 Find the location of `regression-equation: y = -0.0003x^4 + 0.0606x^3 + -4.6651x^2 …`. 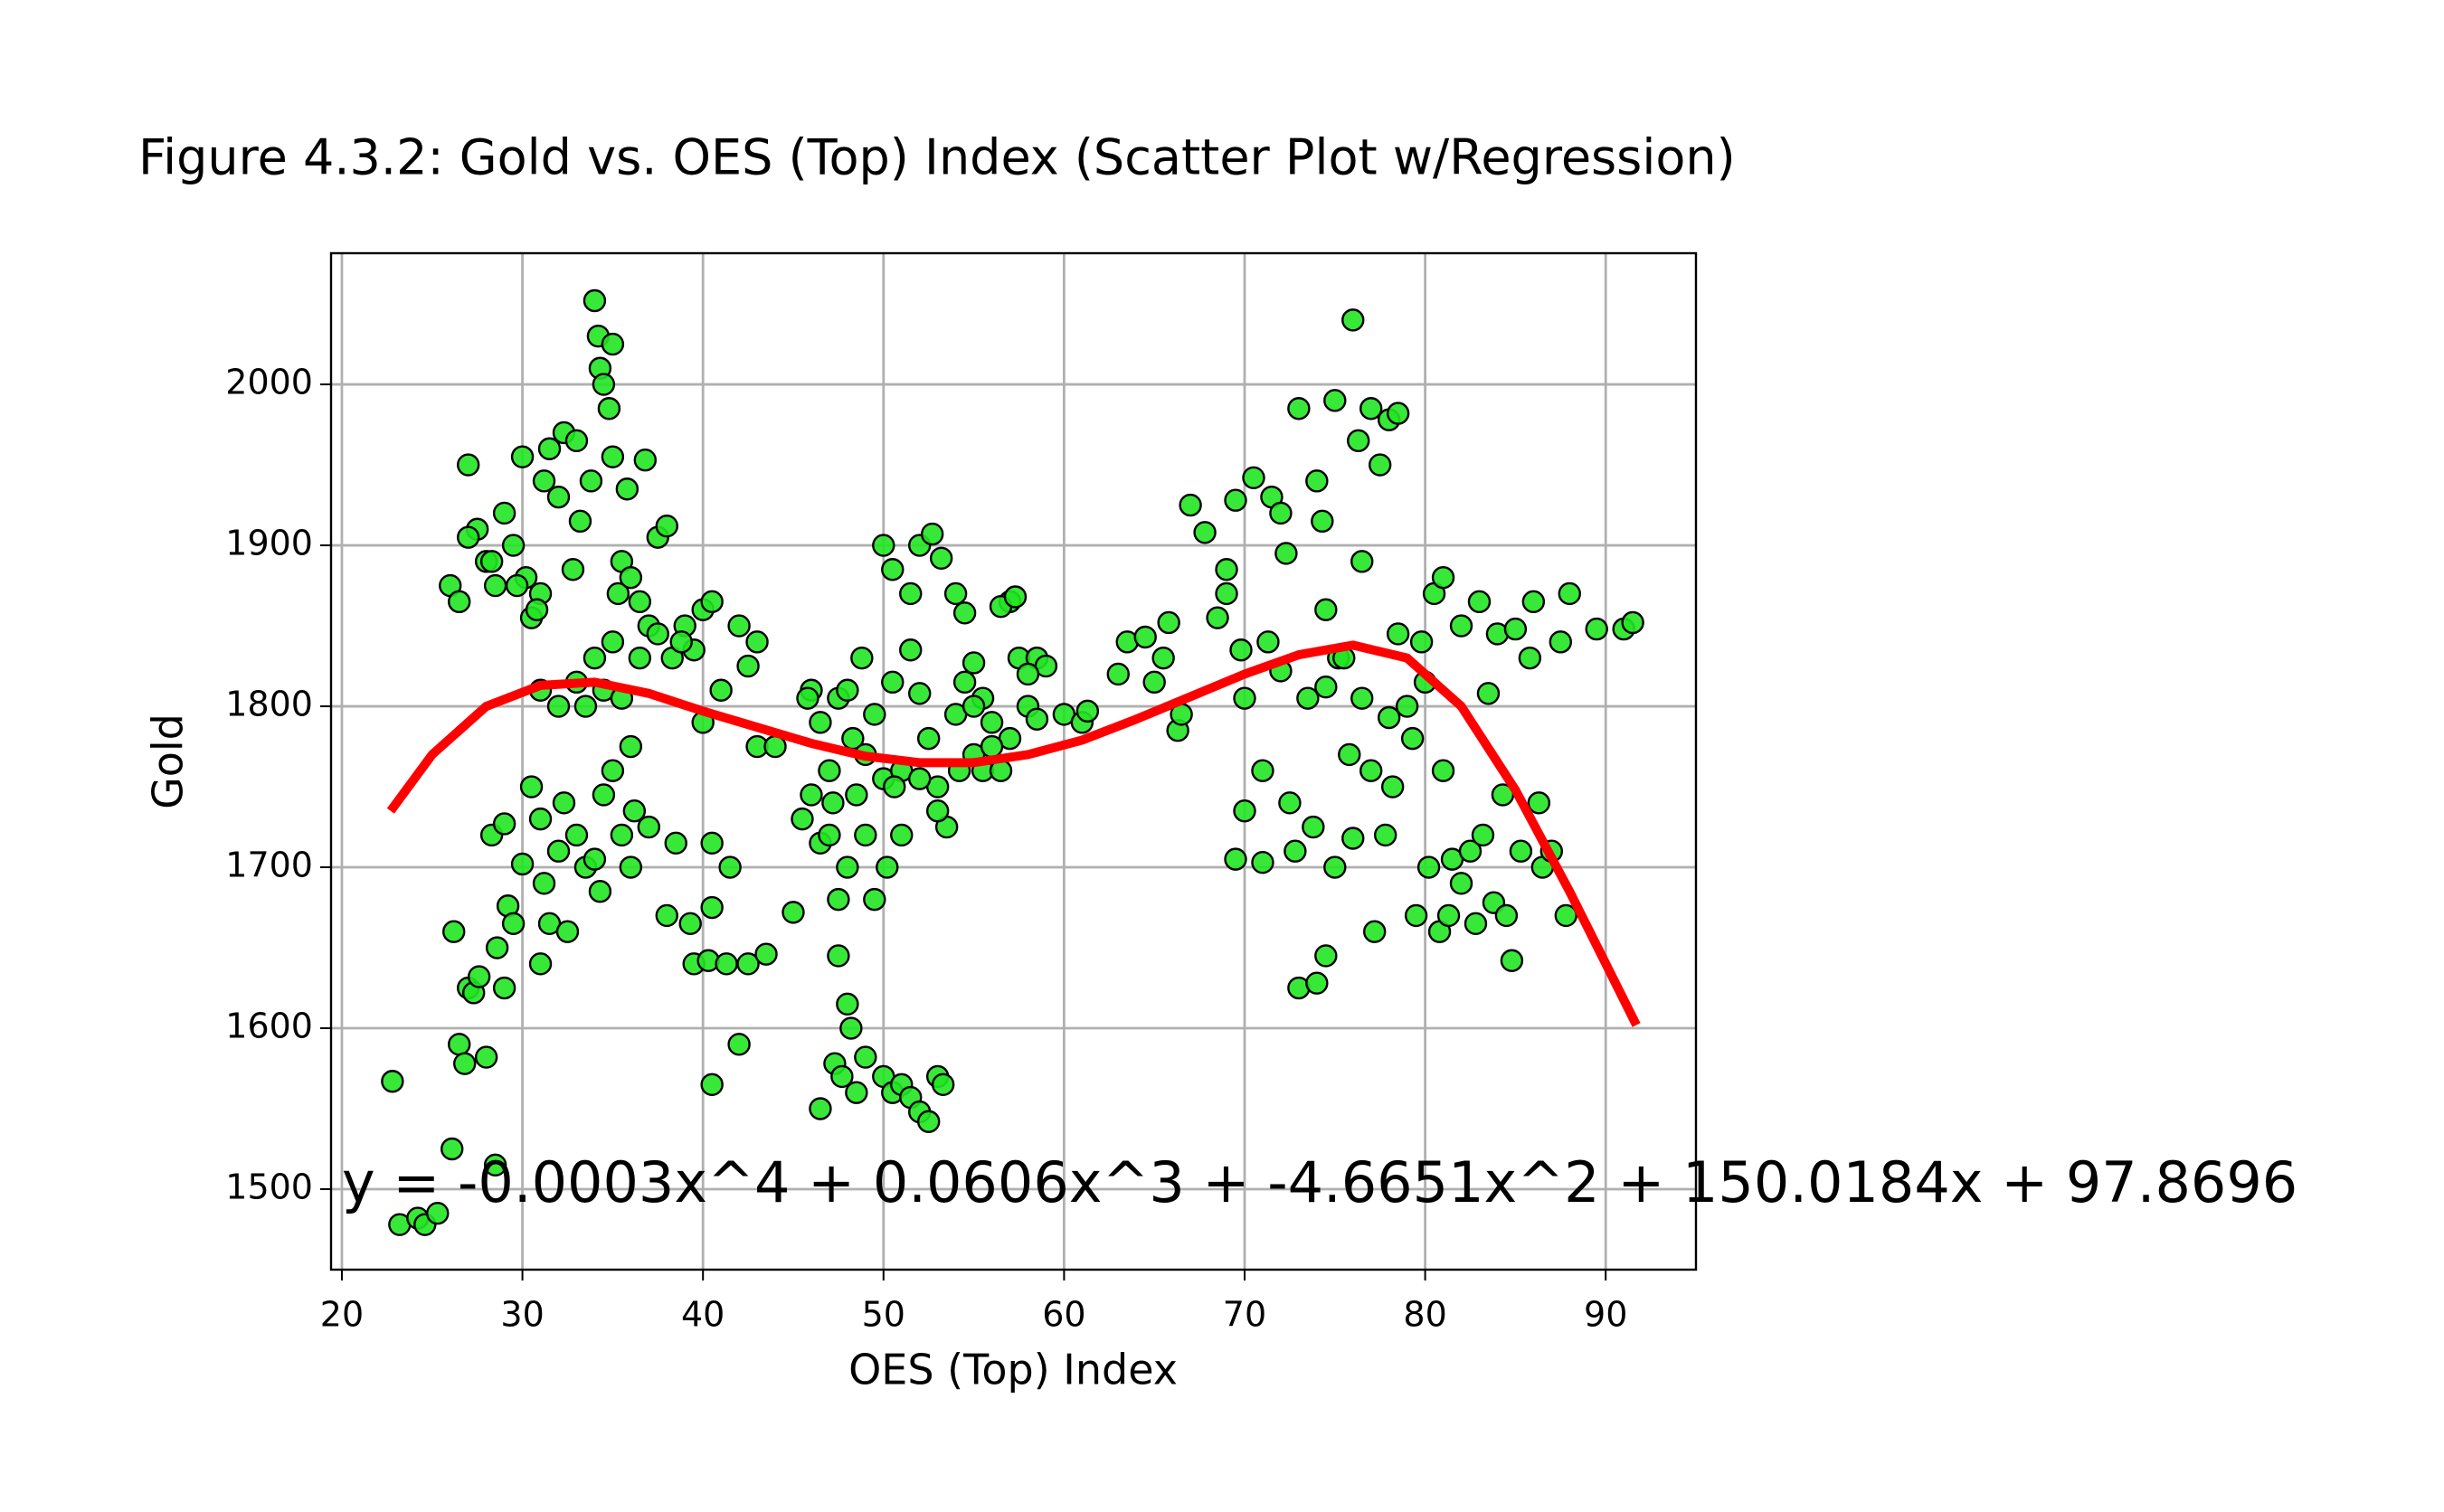

regression-equation: y = -0.0003x^4 + 0.0606x^3 + -4.6651x^2 … is located at coordinates (1319, 1182).